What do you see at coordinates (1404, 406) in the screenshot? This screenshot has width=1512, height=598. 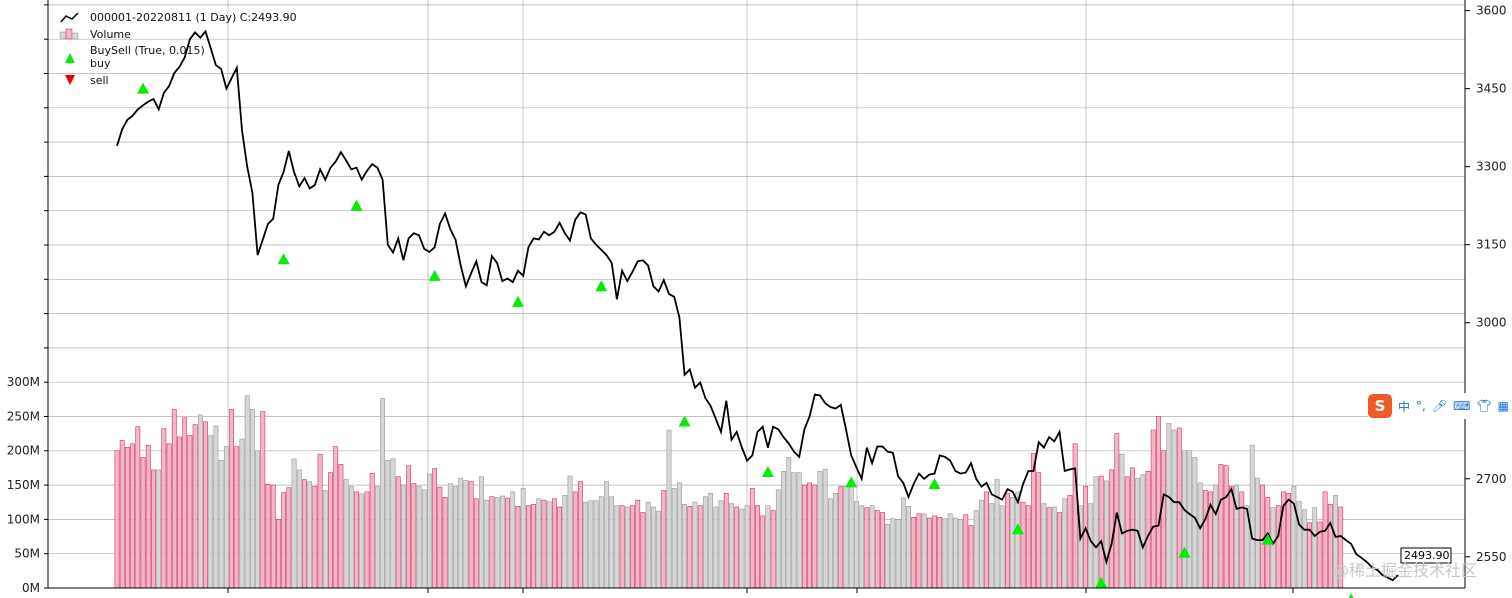 I see `ime-chinese-mode: 中` at bounding box center [1404, 406].